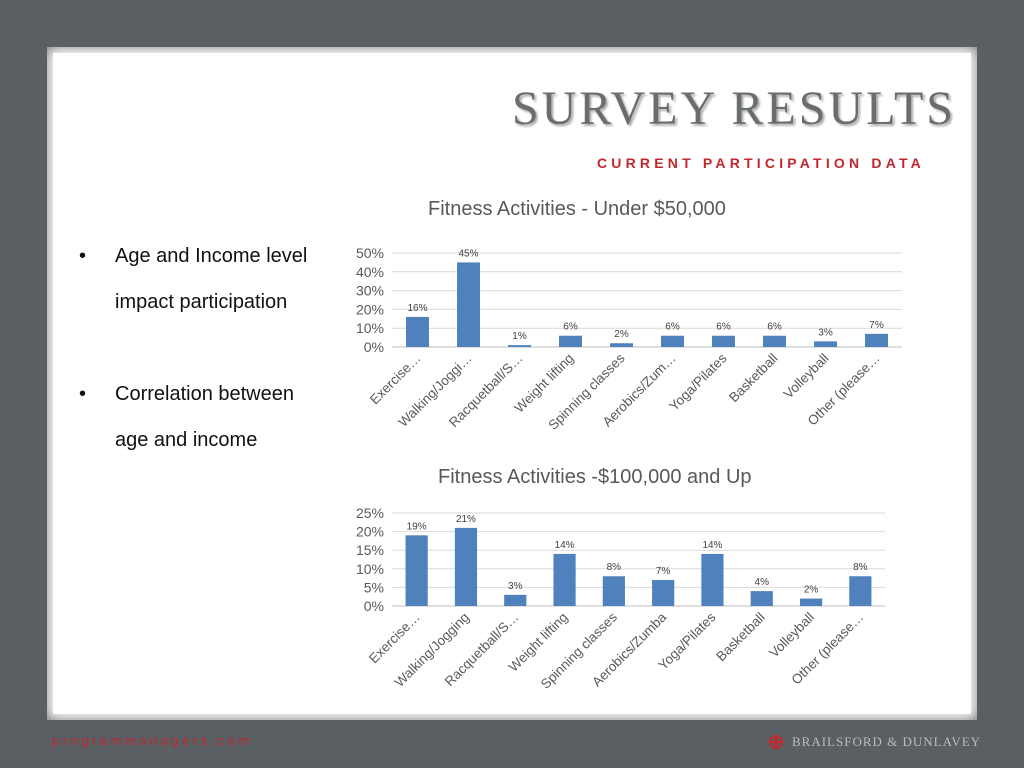  What do you see at coordinates (417, 526) in the screenshot?
I see `data-label: 19%` at bounding box center [417, 526].